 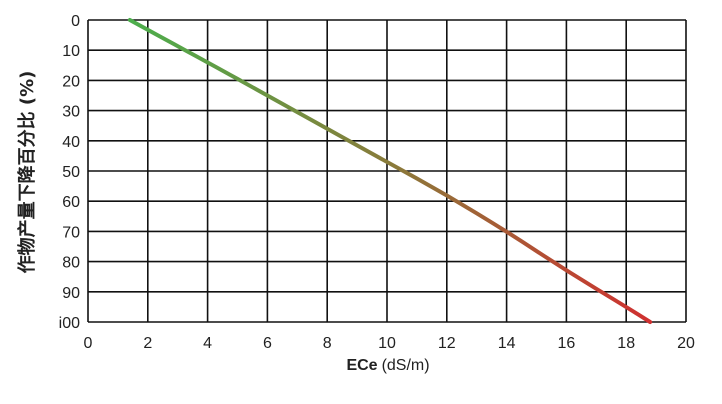 What do you see at coordinates (447, 343) in the screenshot?
I see `x-tick-label: 12` at bounding box center [447, 343].